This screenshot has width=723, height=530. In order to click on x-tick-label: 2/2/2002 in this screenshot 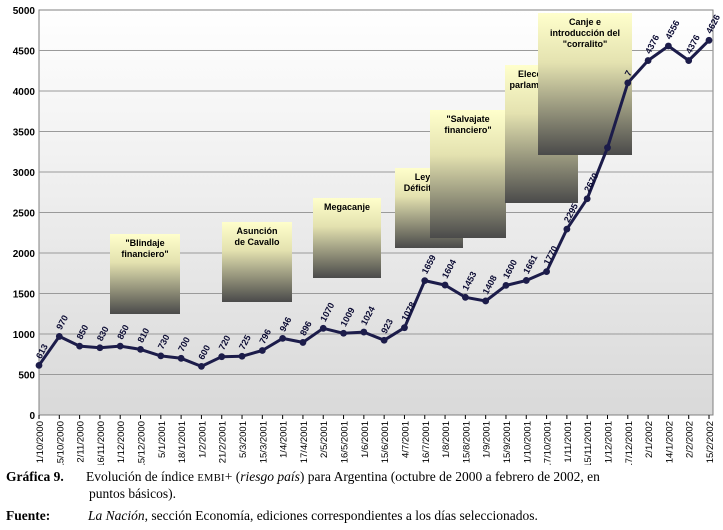, I will do `click(690, 439)`.